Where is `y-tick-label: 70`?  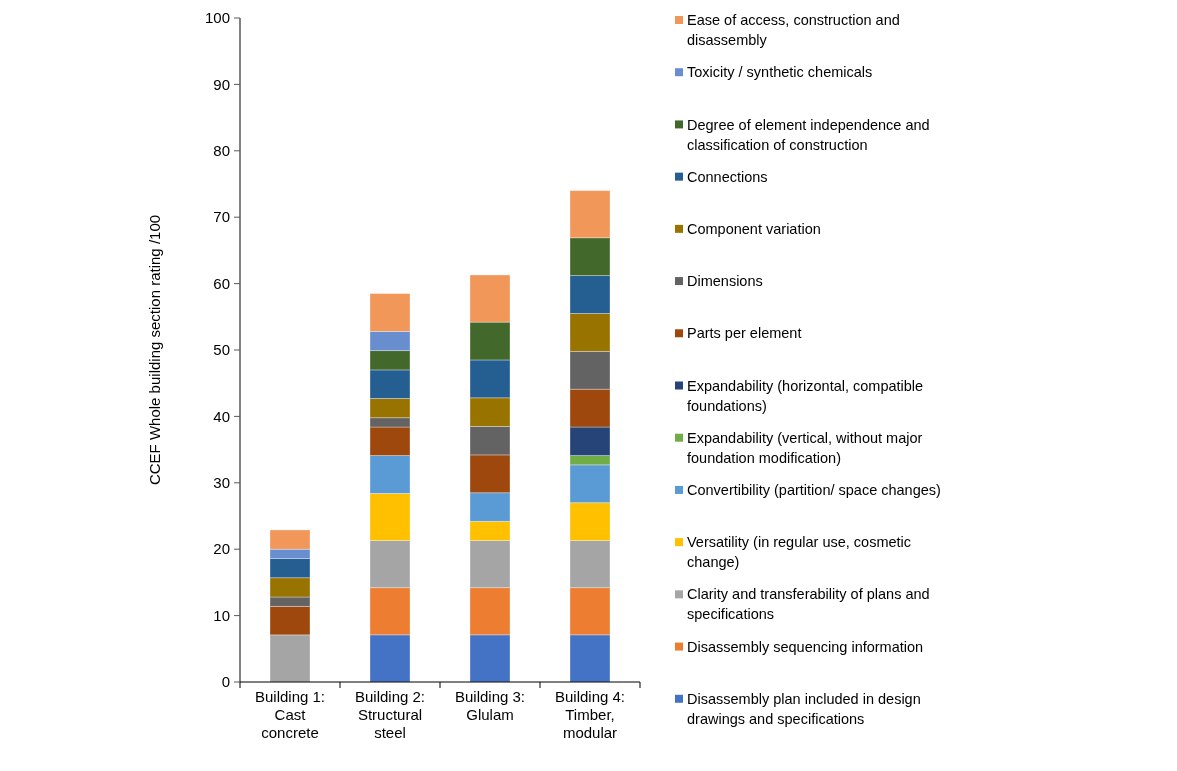 y-tick-label: 70 is located at coordinates (221, 217).